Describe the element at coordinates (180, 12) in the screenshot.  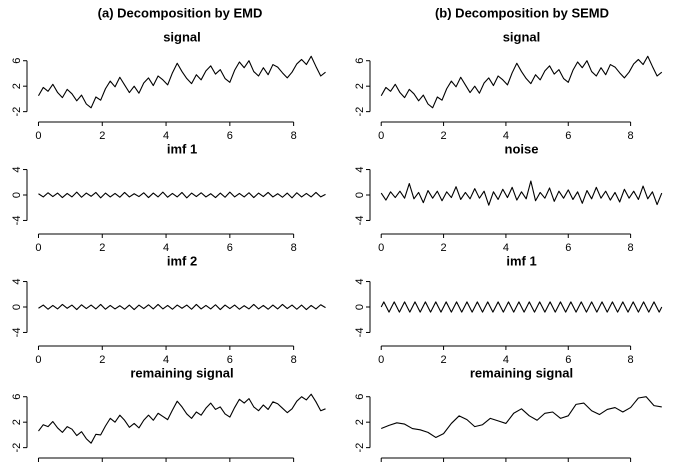
I see `column-header: (a) Decomposition by EMD` at that location.